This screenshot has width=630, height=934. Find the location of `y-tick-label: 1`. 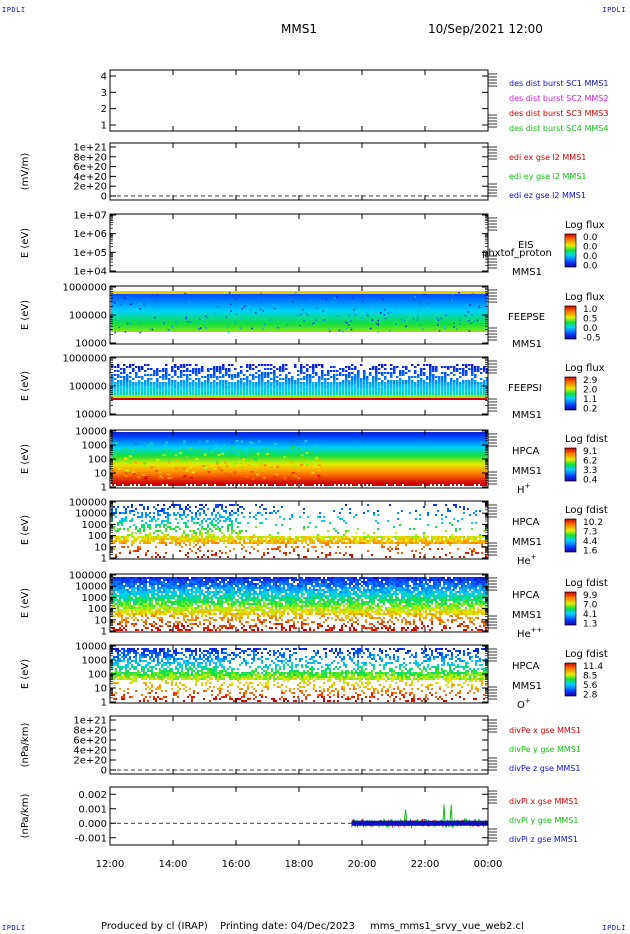

y-tick-label: 1 is located at coordinates (104, 488).